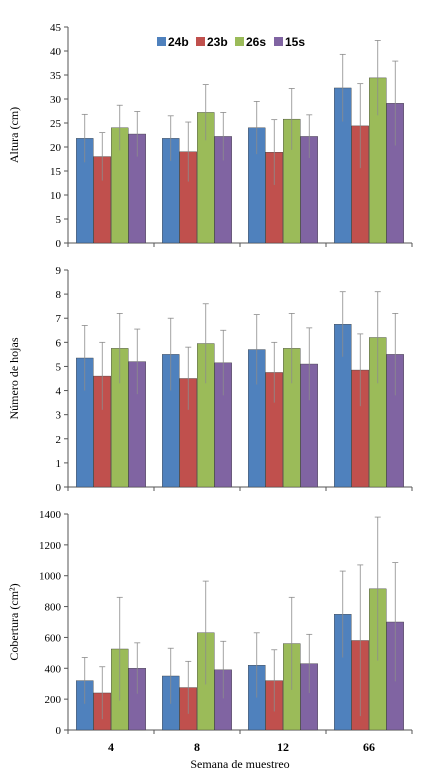 Image resolution: width=429 pixels, height=775 pixels. I want to click on y-tick-label: 6, so click(59, 343).